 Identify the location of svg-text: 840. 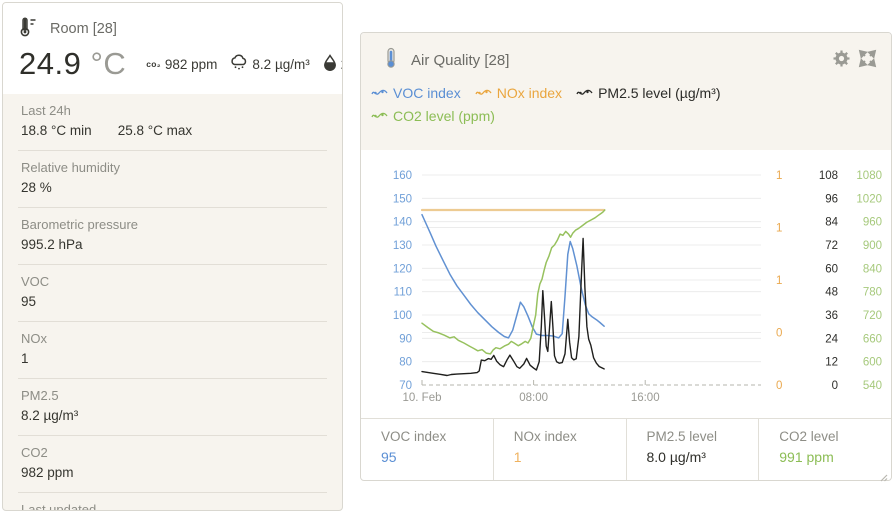
(872, 269).